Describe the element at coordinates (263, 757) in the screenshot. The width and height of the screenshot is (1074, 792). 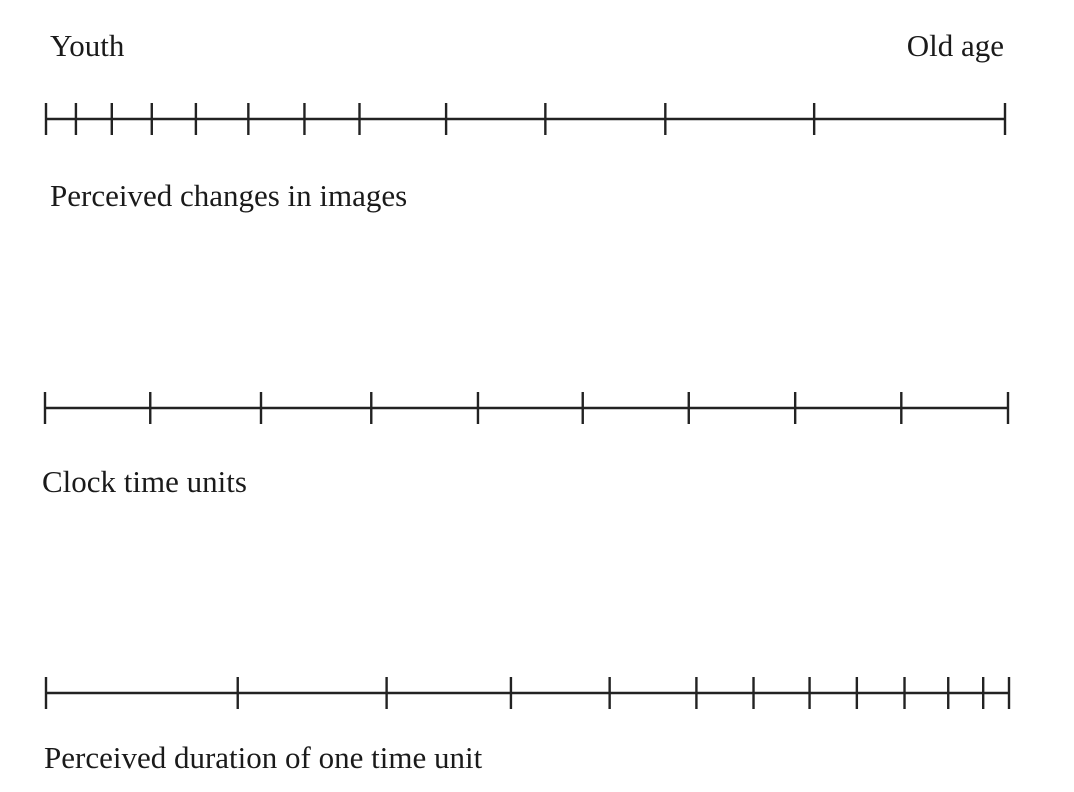
I see `scale-label-perceived-duration: Perceived duration of one time unit` at that location.